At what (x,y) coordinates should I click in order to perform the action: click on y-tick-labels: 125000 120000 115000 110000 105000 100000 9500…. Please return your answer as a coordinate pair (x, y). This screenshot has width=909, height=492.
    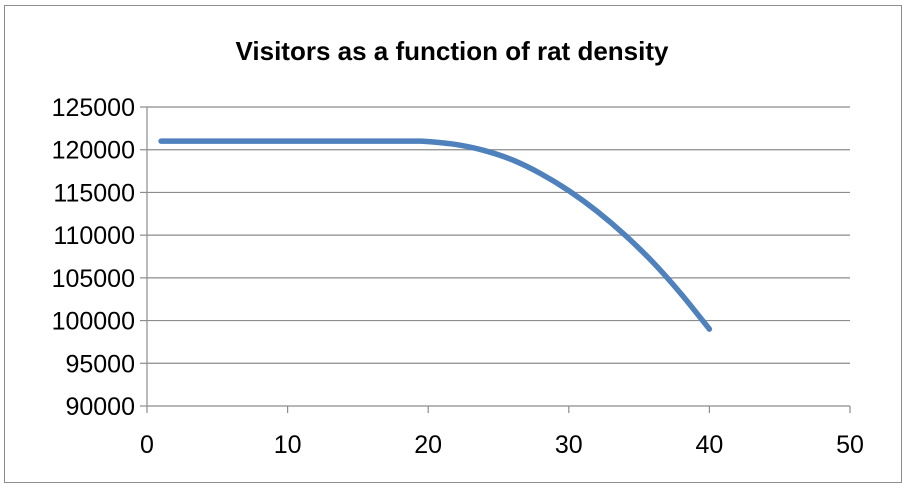
    Looking at the image, I should click on (93, 257).